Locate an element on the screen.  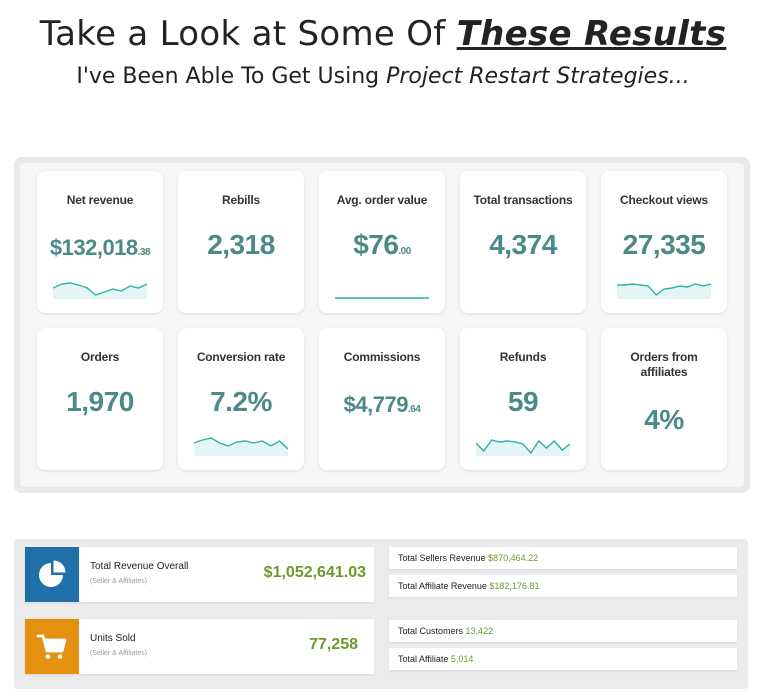
metric-label: Commissions is located at coordinates (382, 357).